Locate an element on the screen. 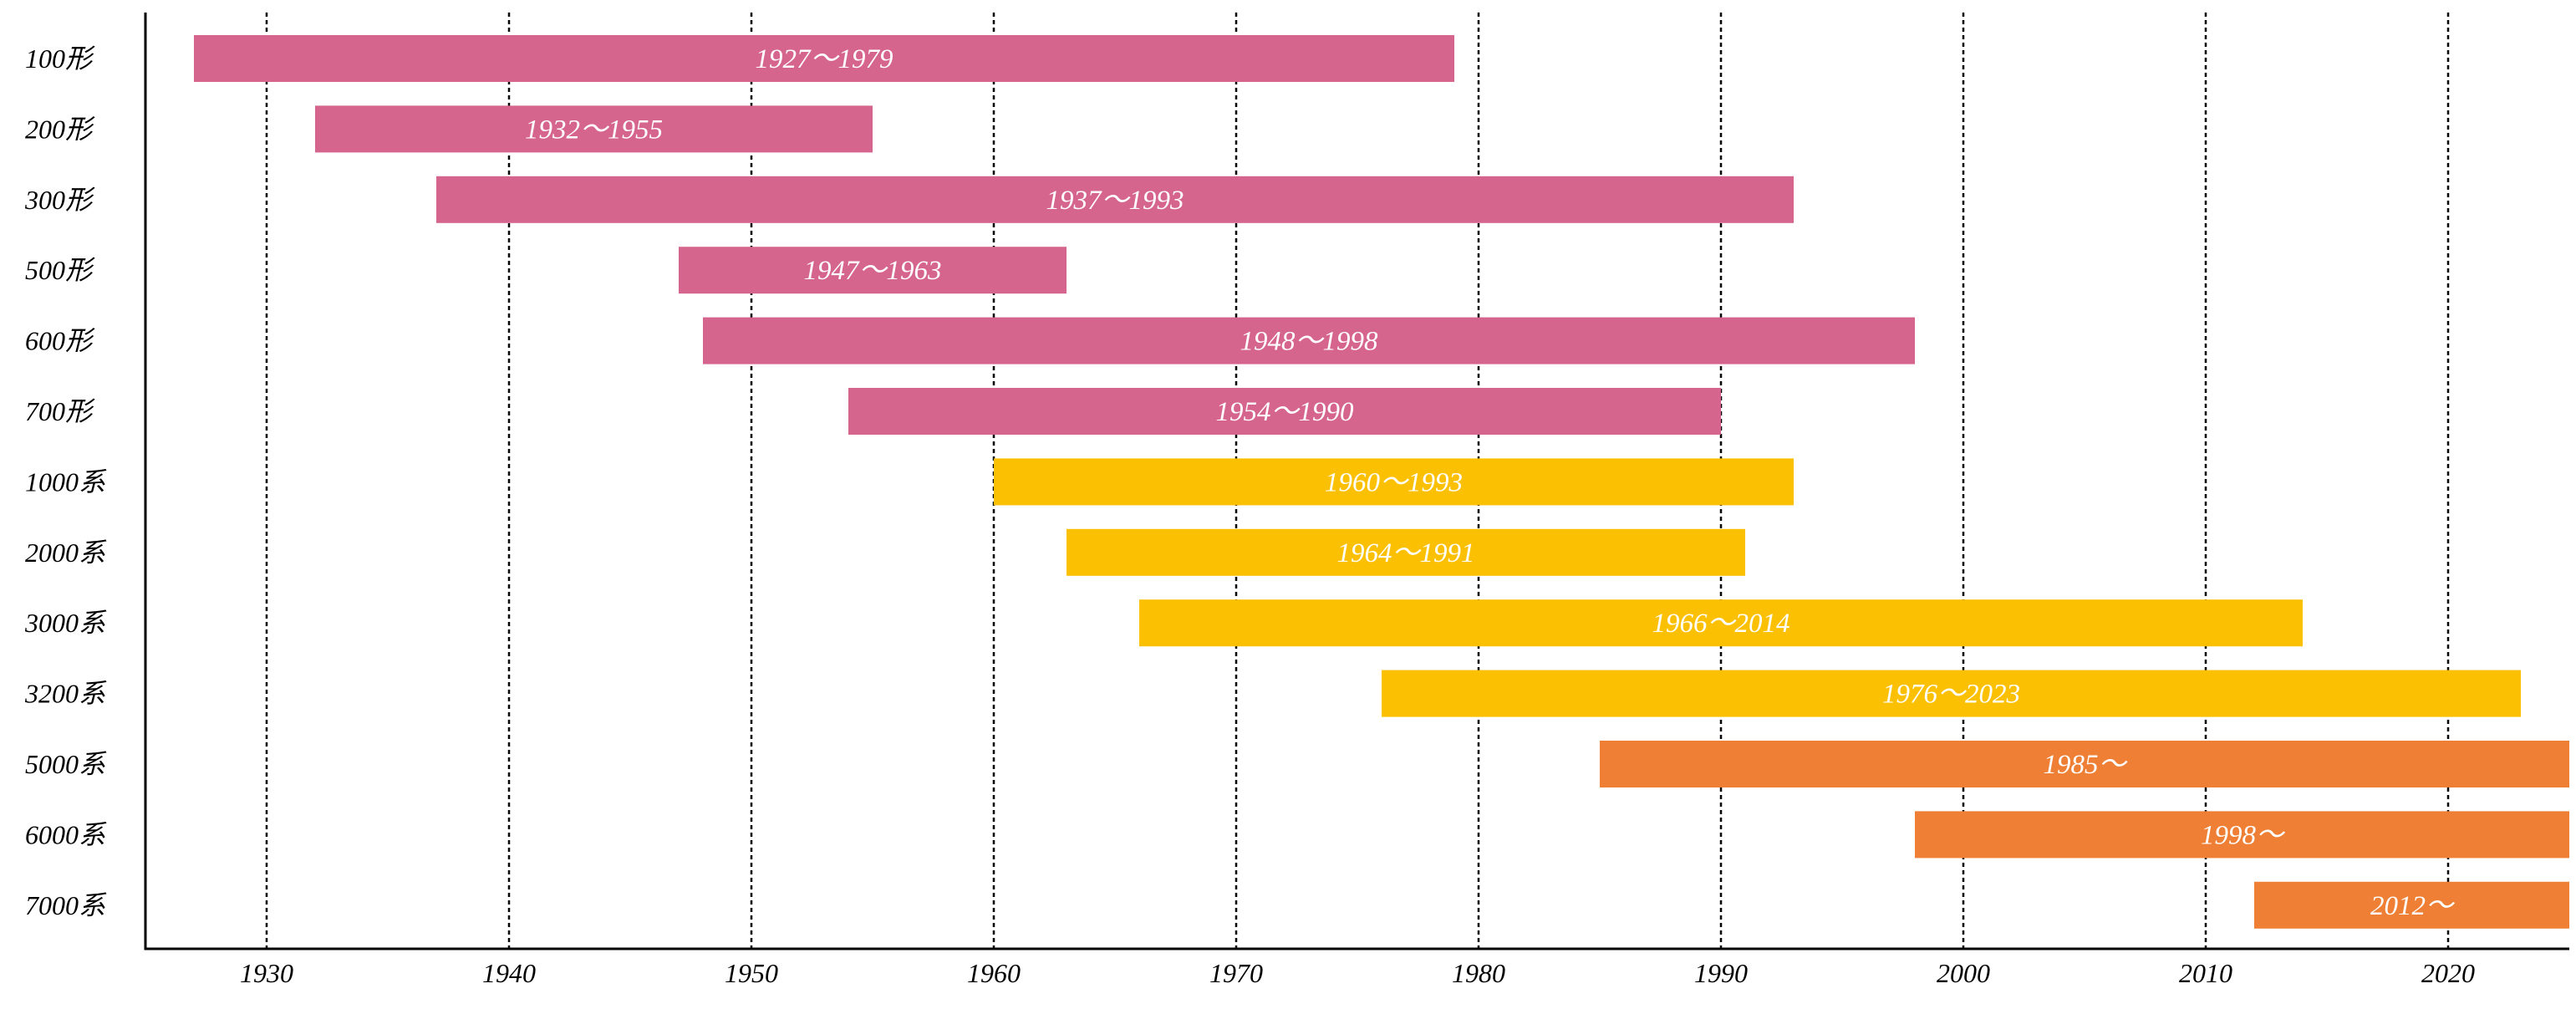 Image resolution: width=2576 pixels, height=1009 pixels. bar-1000系 is located at coordinates (1394, 482).